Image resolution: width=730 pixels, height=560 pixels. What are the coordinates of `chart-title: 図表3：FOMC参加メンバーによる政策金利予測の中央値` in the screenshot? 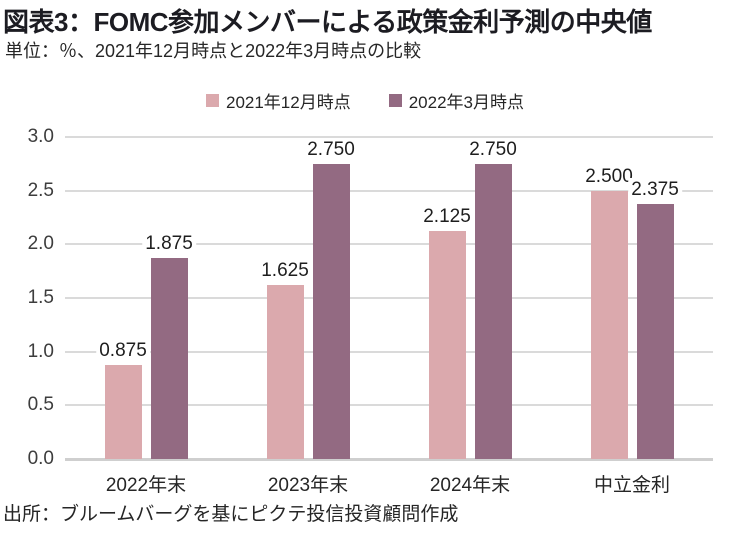 It's located at (327, 22).